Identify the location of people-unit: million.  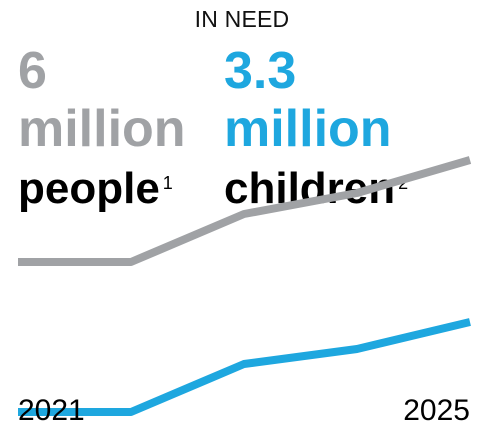
(102, 129).